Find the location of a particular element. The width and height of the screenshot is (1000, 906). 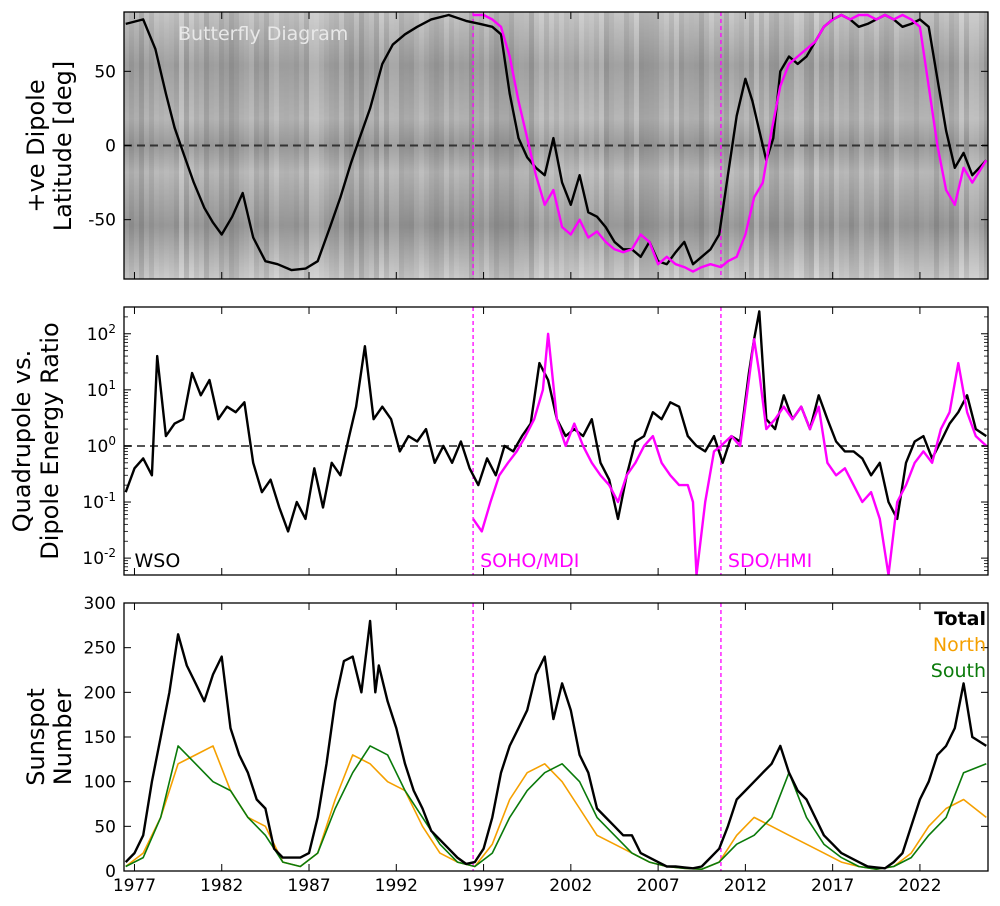

x-tick-label: 2012 is located at coordinates (745, 886).